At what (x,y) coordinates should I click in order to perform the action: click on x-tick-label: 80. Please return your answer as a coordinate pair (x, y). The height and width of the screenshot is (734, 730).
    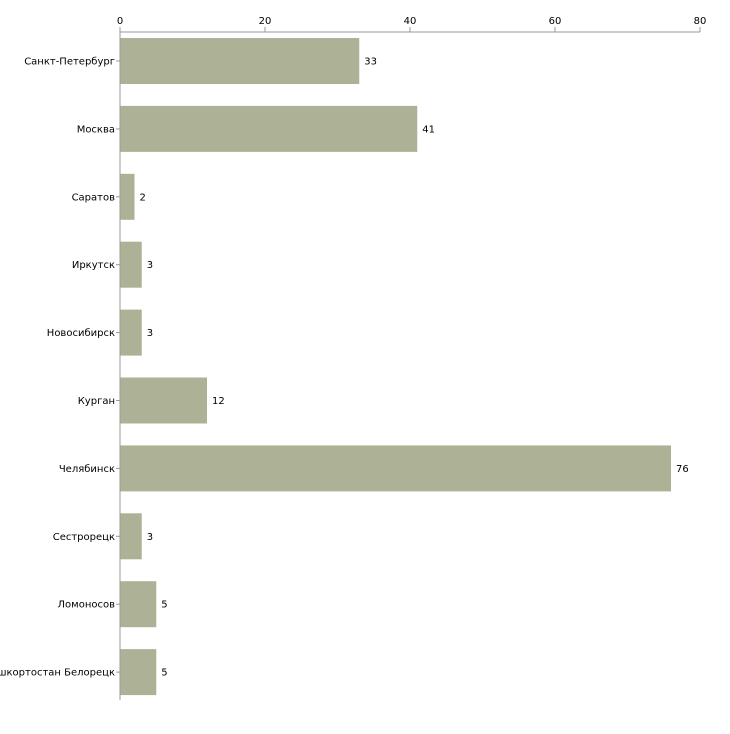
    Looking at the image, I should click on (700, 21).